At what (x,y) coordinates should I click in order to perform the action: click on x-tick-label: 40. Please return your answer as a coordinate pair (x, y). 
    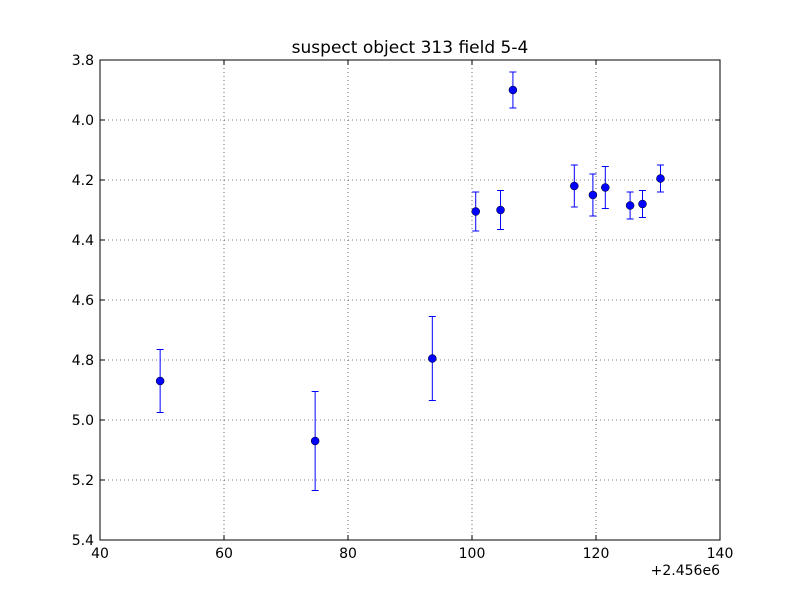
    Looking at the image, I should click on (100, 554).